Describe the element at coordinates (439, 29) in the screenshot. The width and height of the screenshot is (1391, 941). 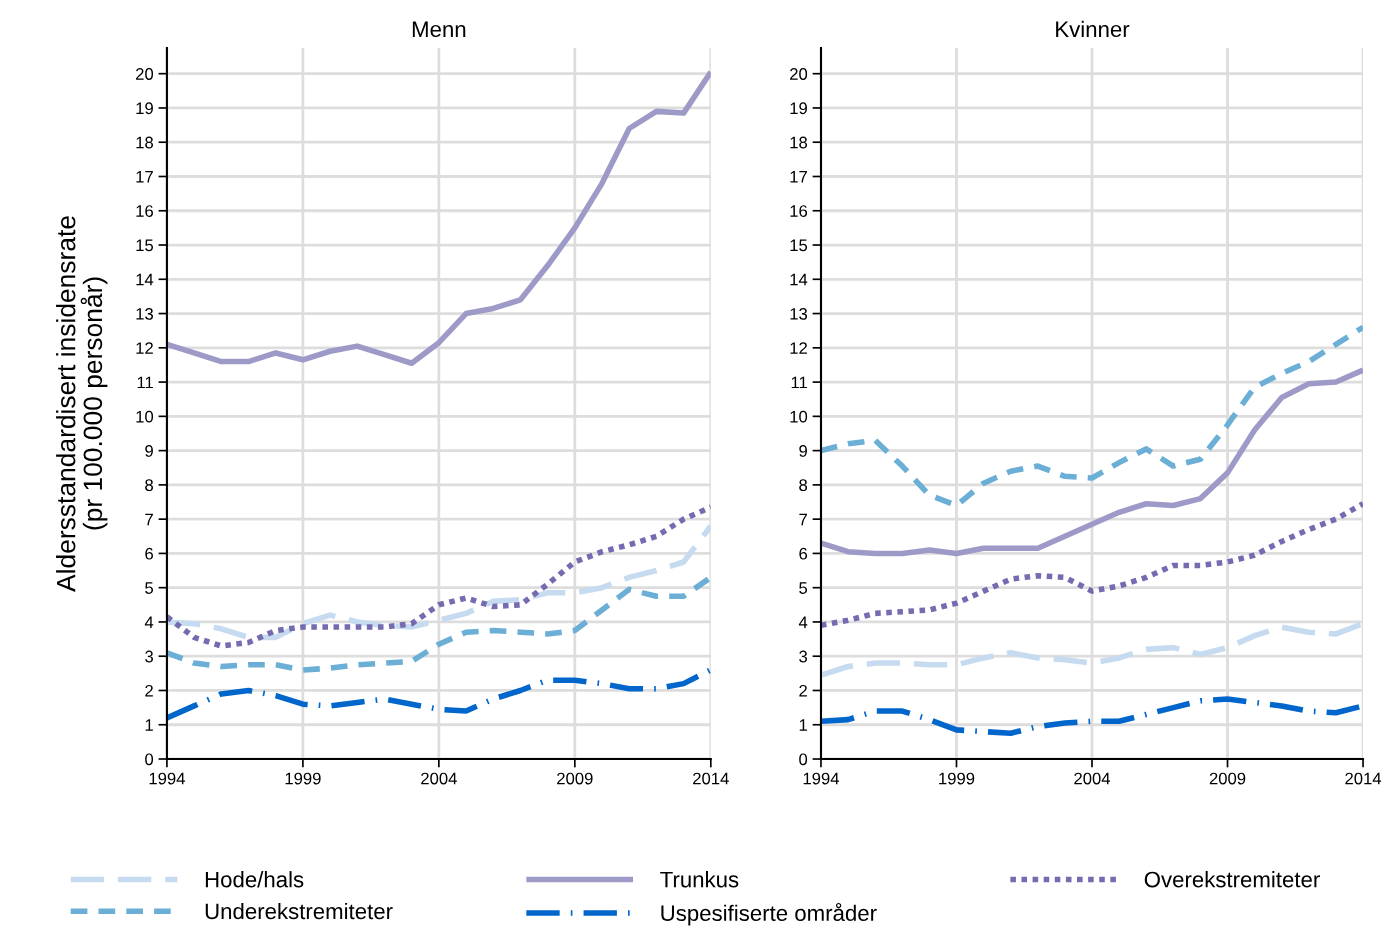
I see `chart-title: Menn` at that location.